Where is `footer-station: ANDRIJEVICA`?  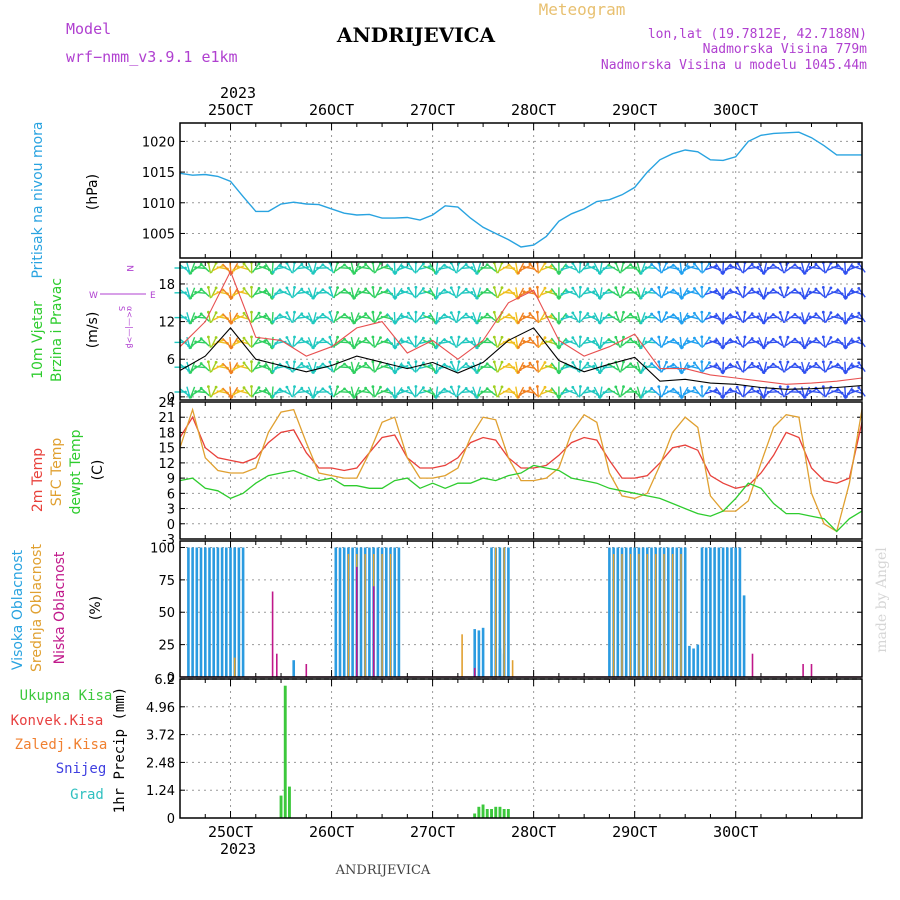
footer-station: ANDRIJEVICA is located at coordinates (383, 870).